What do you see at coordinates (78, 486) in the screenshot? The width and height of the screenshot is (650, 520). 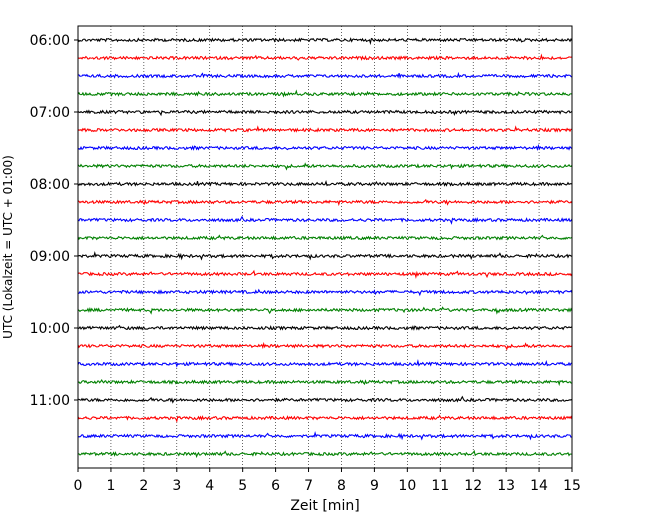 I see `x-tick-label: 0` at bounding box center [78, 486].